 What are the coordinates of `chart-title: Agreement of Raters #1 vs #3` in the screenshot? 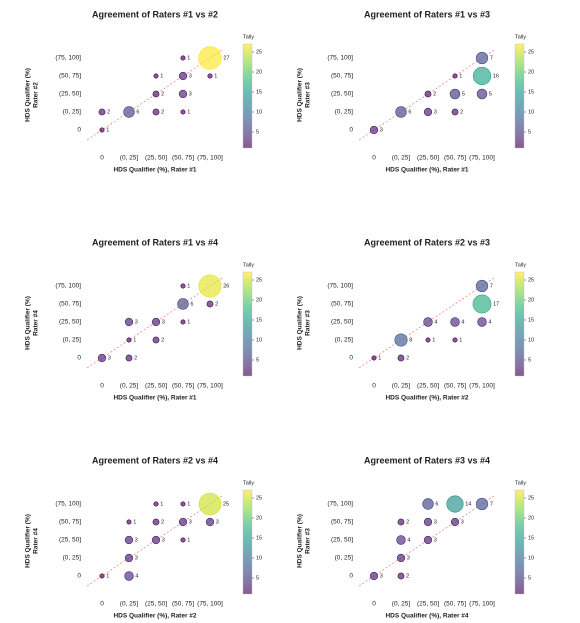 It's located at (427, 14).